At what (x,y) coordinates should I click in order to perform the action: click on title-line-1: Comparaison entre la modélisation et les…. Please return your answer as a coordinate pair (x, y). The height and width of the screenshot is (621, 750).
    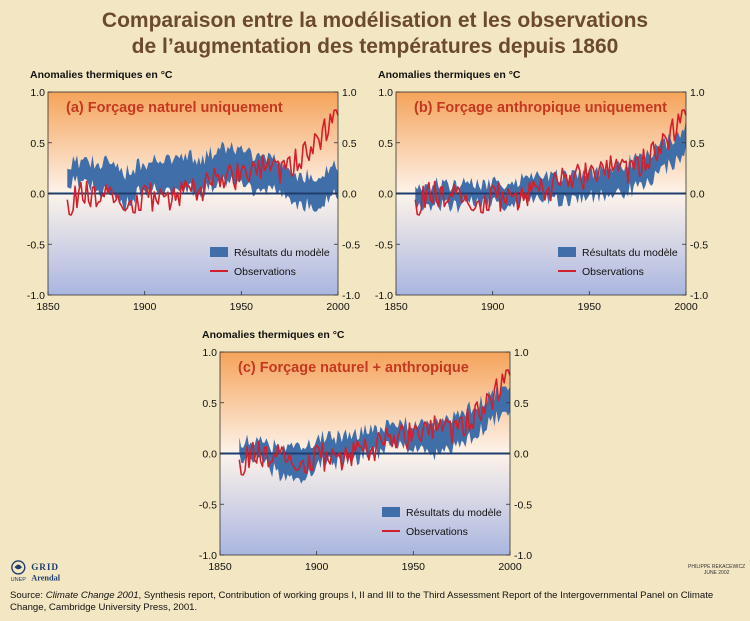
    Looking at the image, I should click on (375, 20).